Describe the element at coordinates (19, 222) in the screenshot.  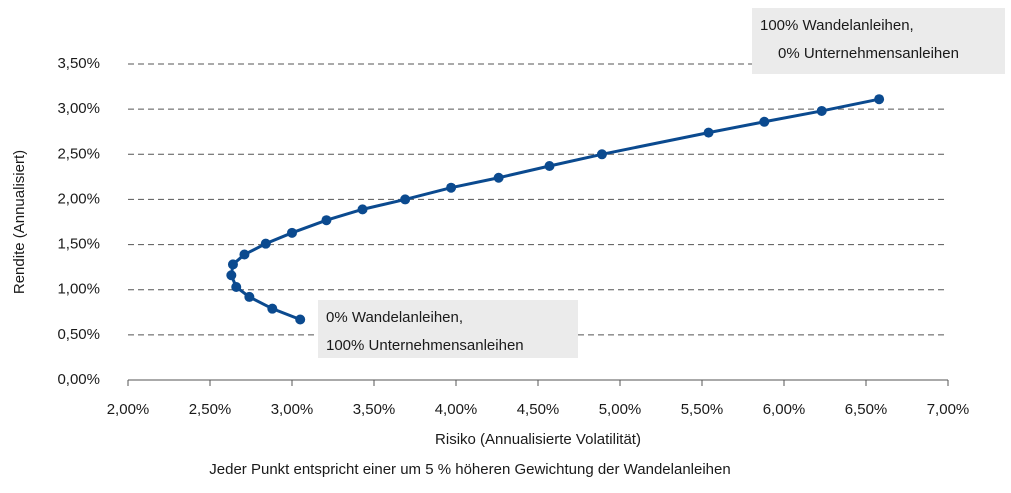
I see `y-axis-label: Rendite (Annualisiert)` at that location.